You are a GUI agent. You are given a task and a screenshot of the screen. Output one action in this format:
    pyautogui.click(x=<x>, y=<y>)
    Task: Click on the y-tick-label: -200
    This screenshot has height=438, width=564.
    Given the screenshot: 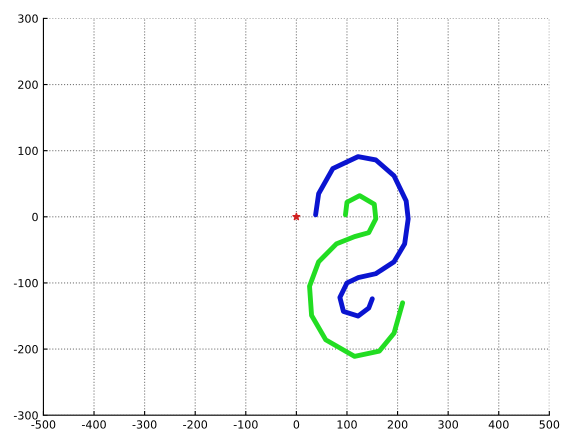 What is the action you would take?
    pyautogui.click(x=26, y=349)
    